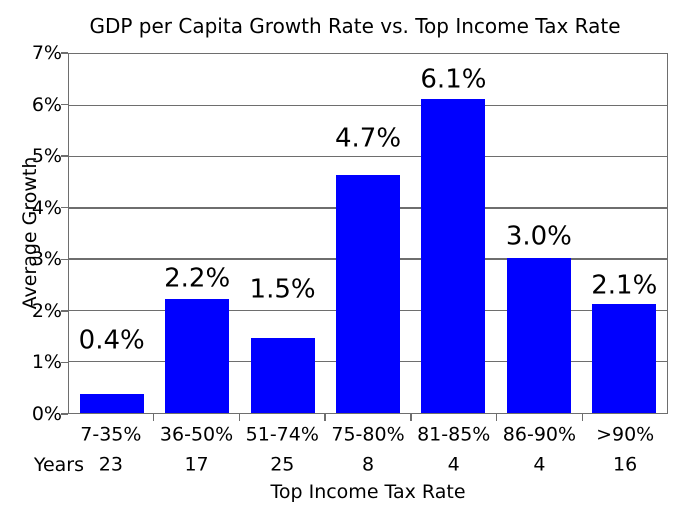 This screenshot has width=683, height=512. Describe the element at coordinates (46, 207) in the screenshot. I see `y-tick-label: 4%` at that location.